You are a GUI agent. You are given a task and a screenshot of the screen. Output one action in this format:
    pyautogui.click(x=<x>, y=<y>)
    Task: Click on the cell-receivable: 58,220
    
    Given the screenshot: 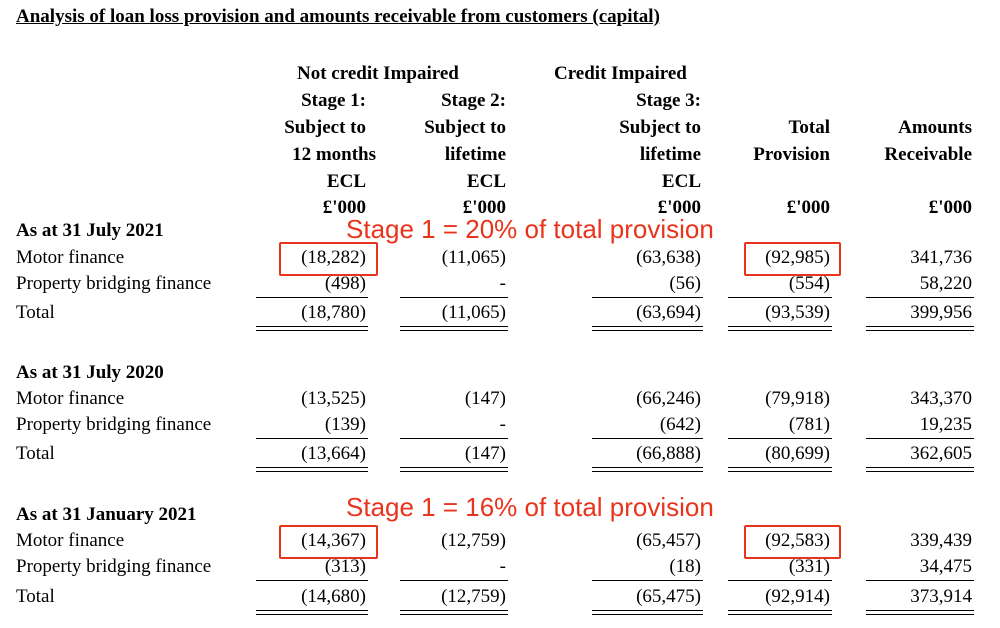 What is the action you would take?
    pyautogui.click(x=945, y=283)
    